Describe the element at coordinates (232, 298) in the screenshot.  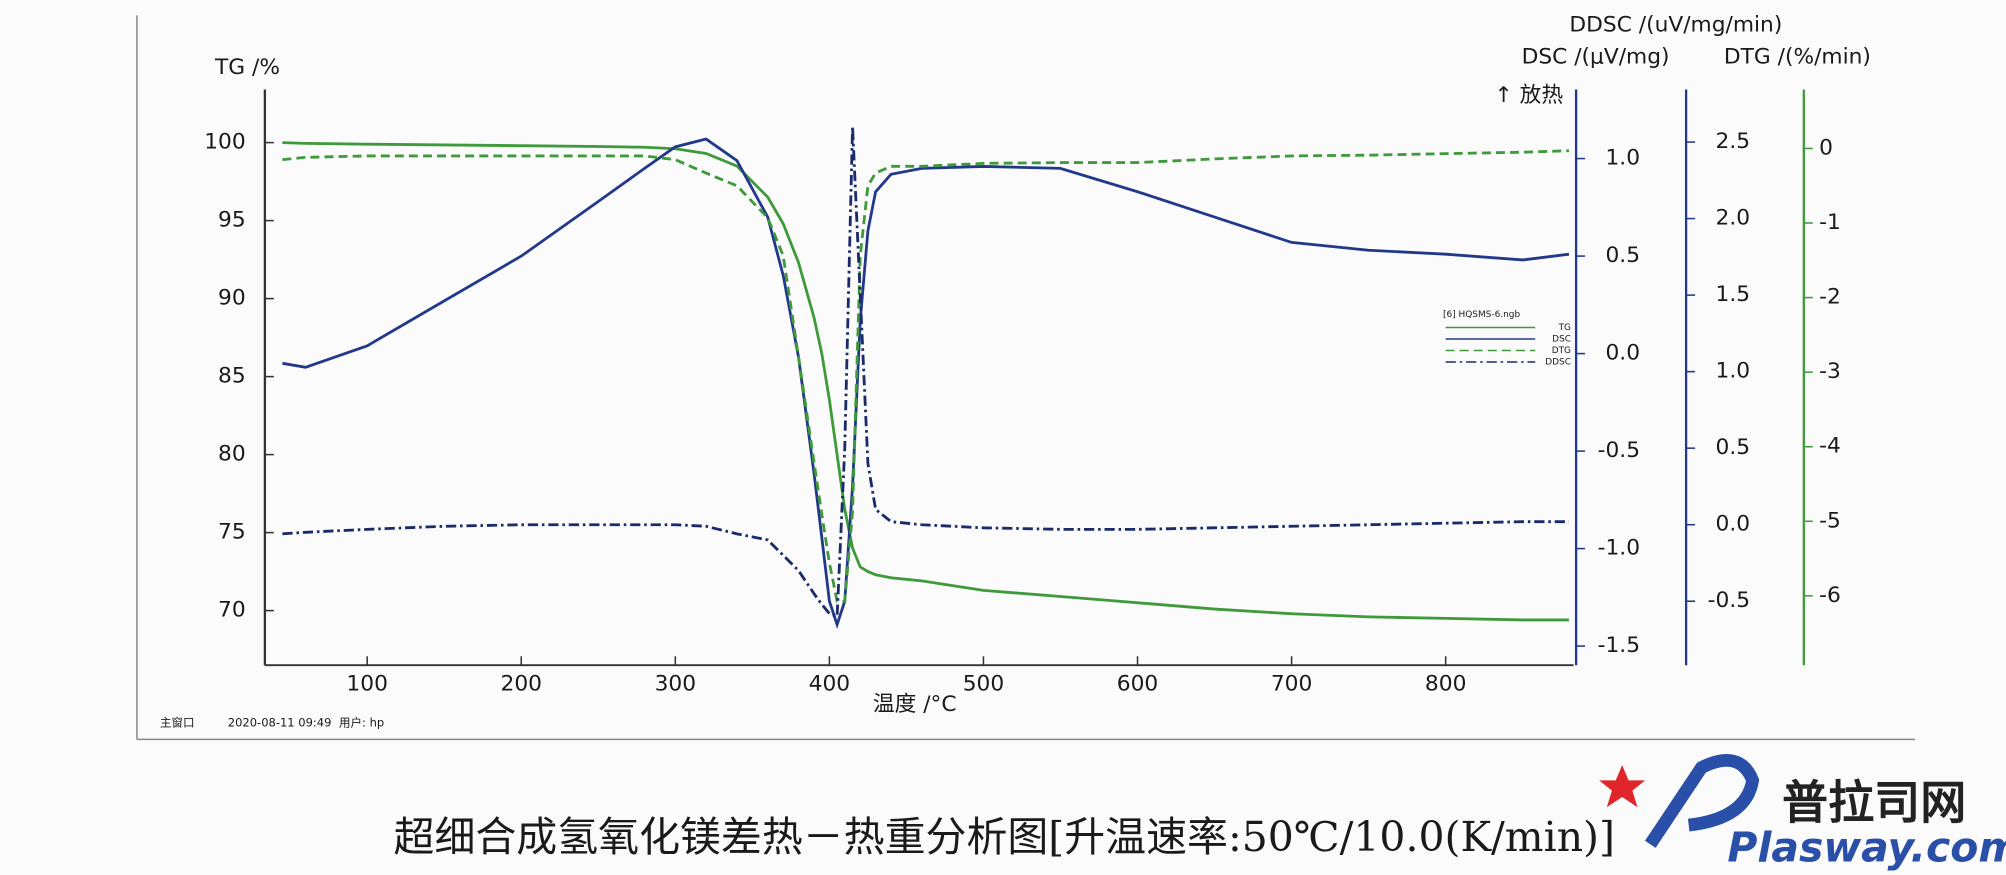
I see `y-tick-label: 90` at that location.